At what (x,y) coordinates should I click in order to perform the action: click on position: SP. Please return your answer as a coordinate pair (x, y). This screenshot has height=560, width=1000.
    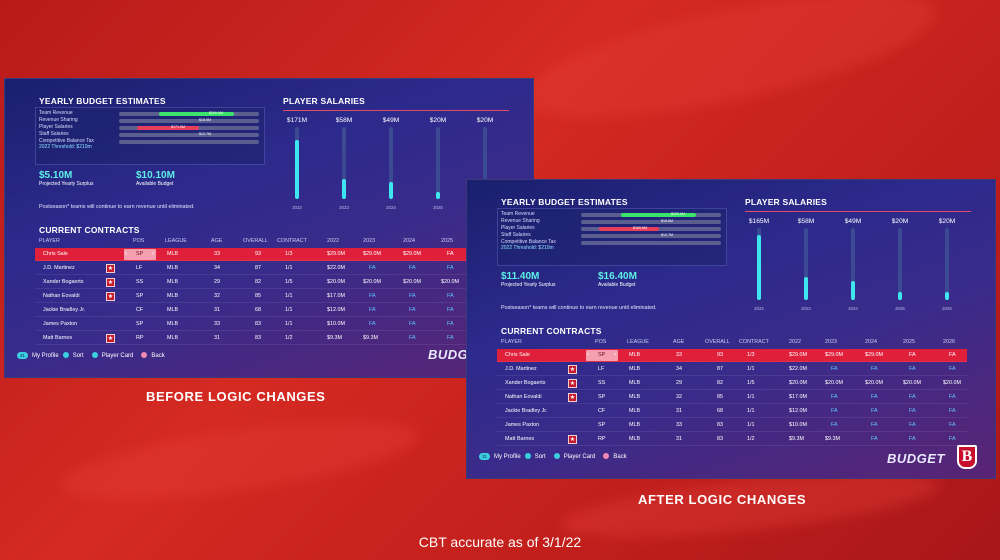
    Looking at the image, I should click on (140, 324).